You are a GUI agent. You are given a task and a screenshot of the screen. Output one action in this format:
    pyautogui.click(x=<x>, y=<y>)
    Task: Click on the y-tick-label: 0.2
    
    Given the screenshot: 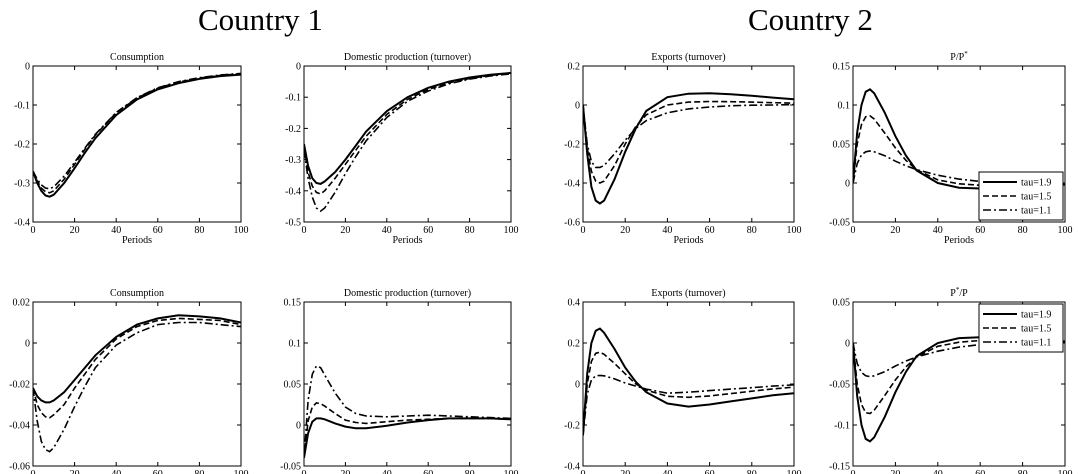 What is the action you would take?
    pyautogui.click(x=574, y=67)
    